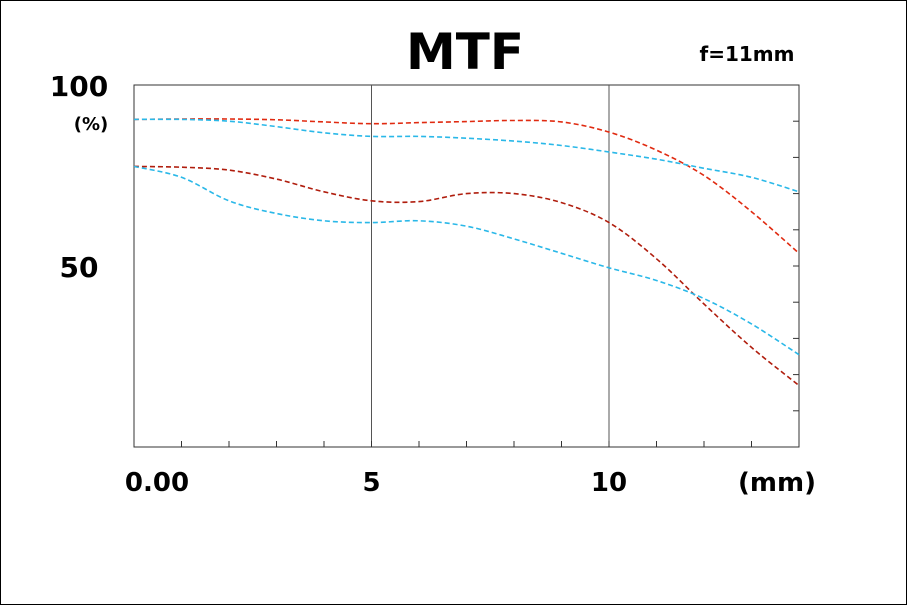 The height and width of the screenshot is (605, 907). I want to click on chart-subtitle: f=11mm, so click(747, 54).